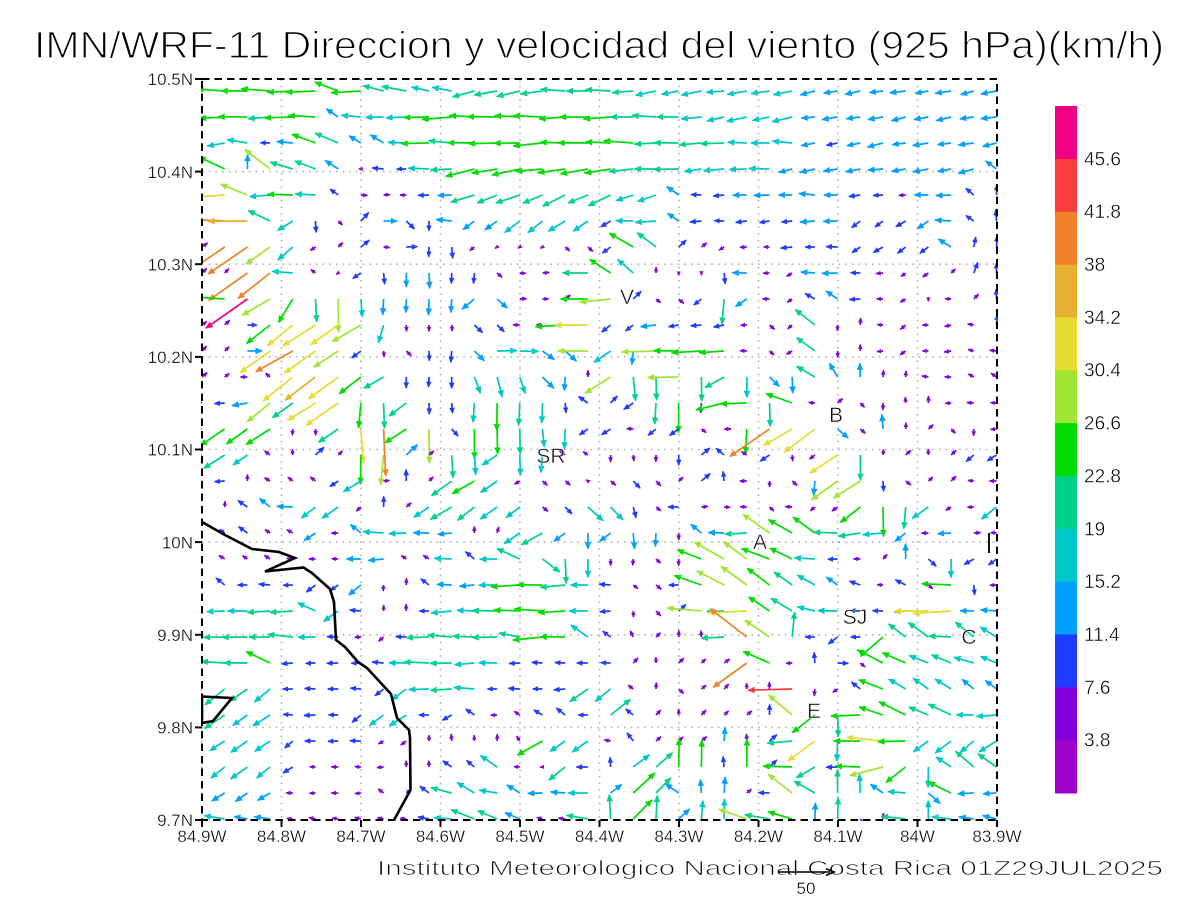  What do you see at coordinates (806, 888) in the screenshot?
I see `svg-text: 50` at bounding box center [806, 888].